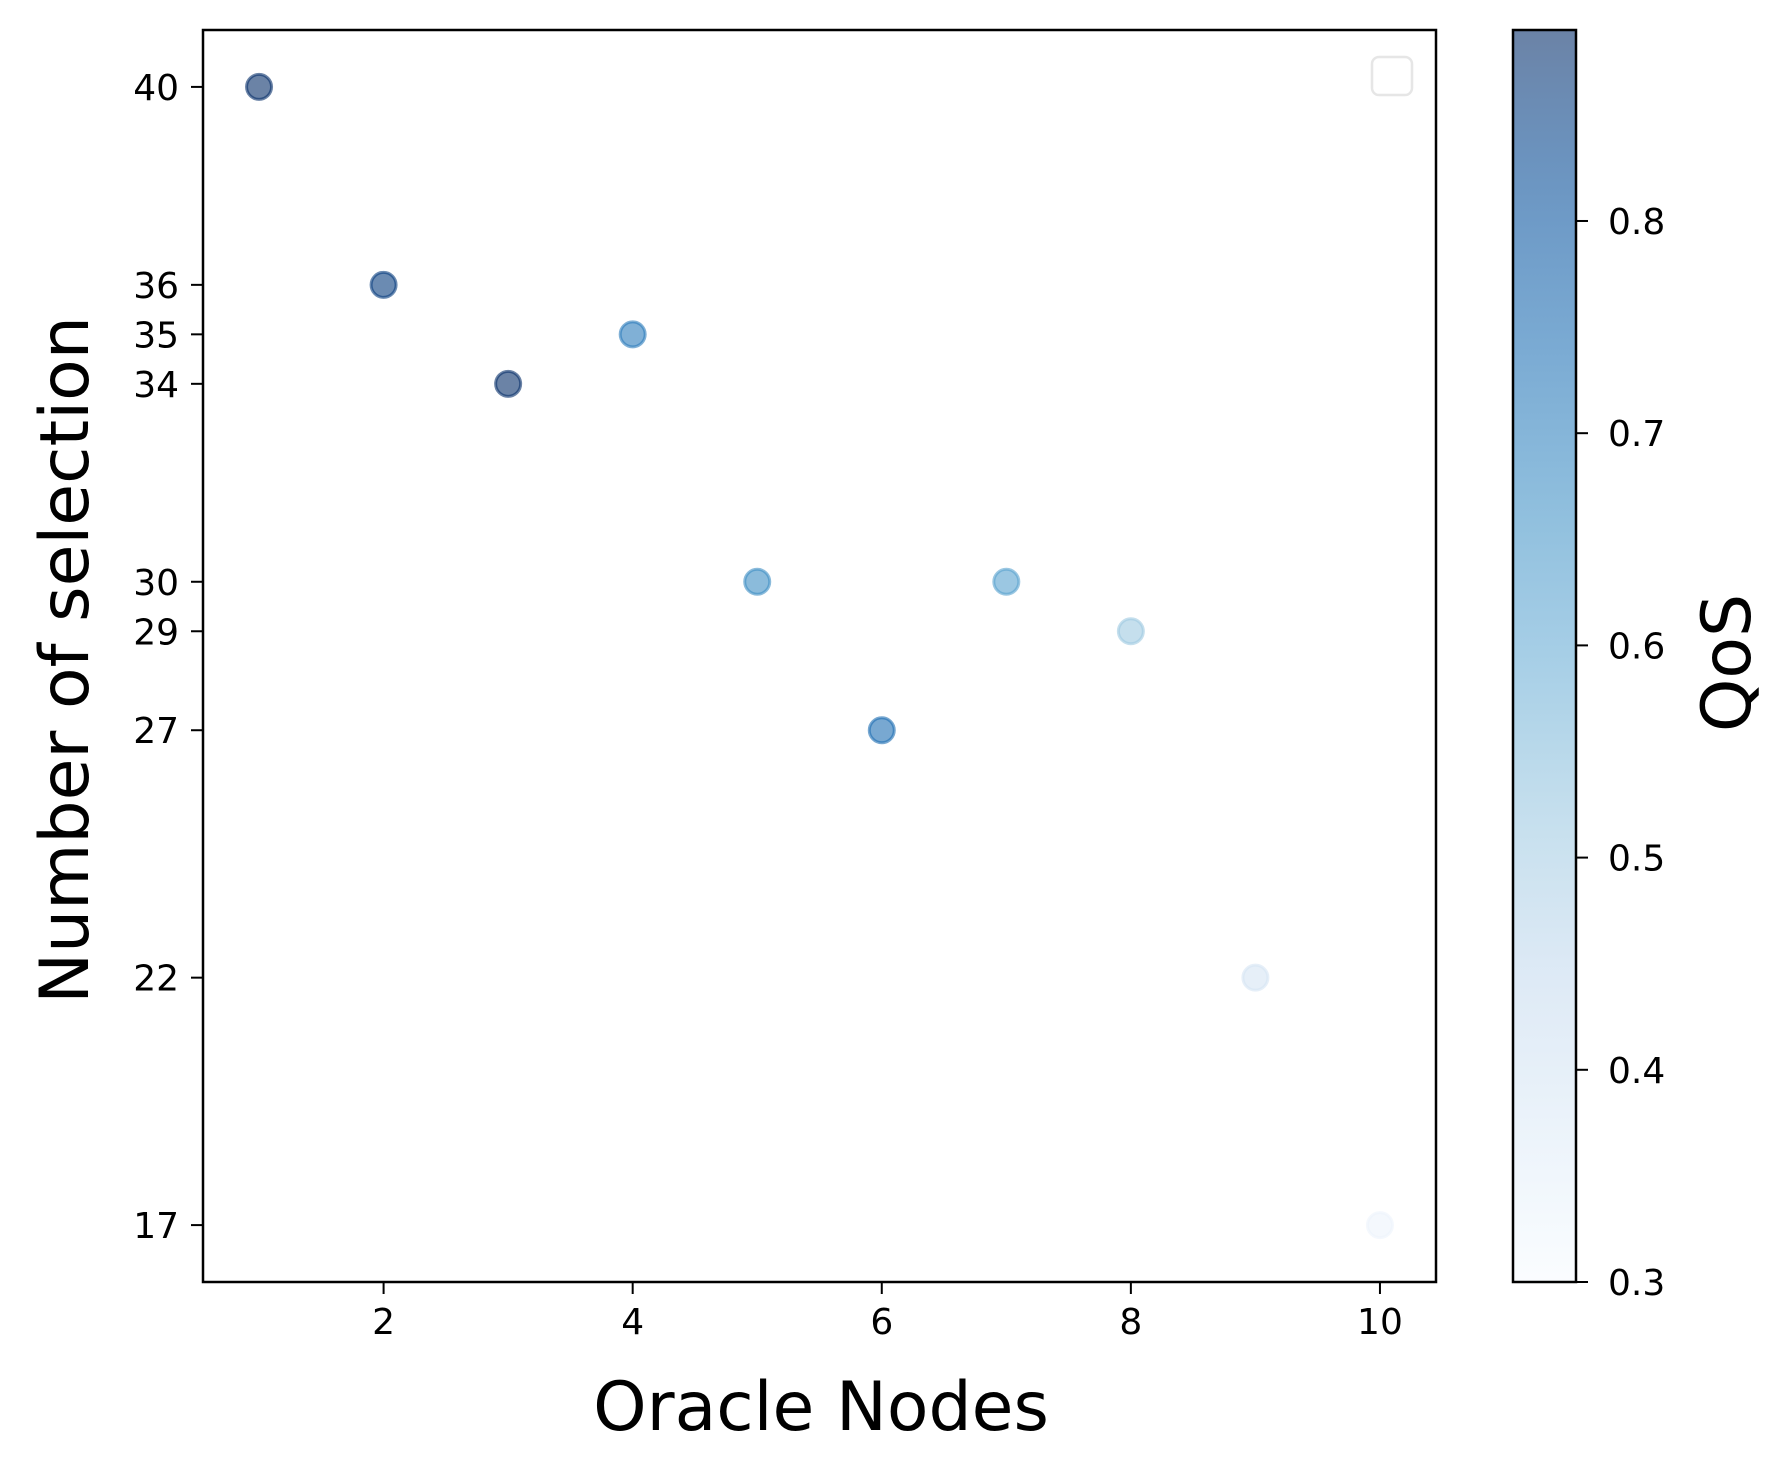 This screenshot has height=1476, width=1788. Describe the element at coordinates (156, 88) in the screenshot. I see `y-tick-label: 40` at that location.